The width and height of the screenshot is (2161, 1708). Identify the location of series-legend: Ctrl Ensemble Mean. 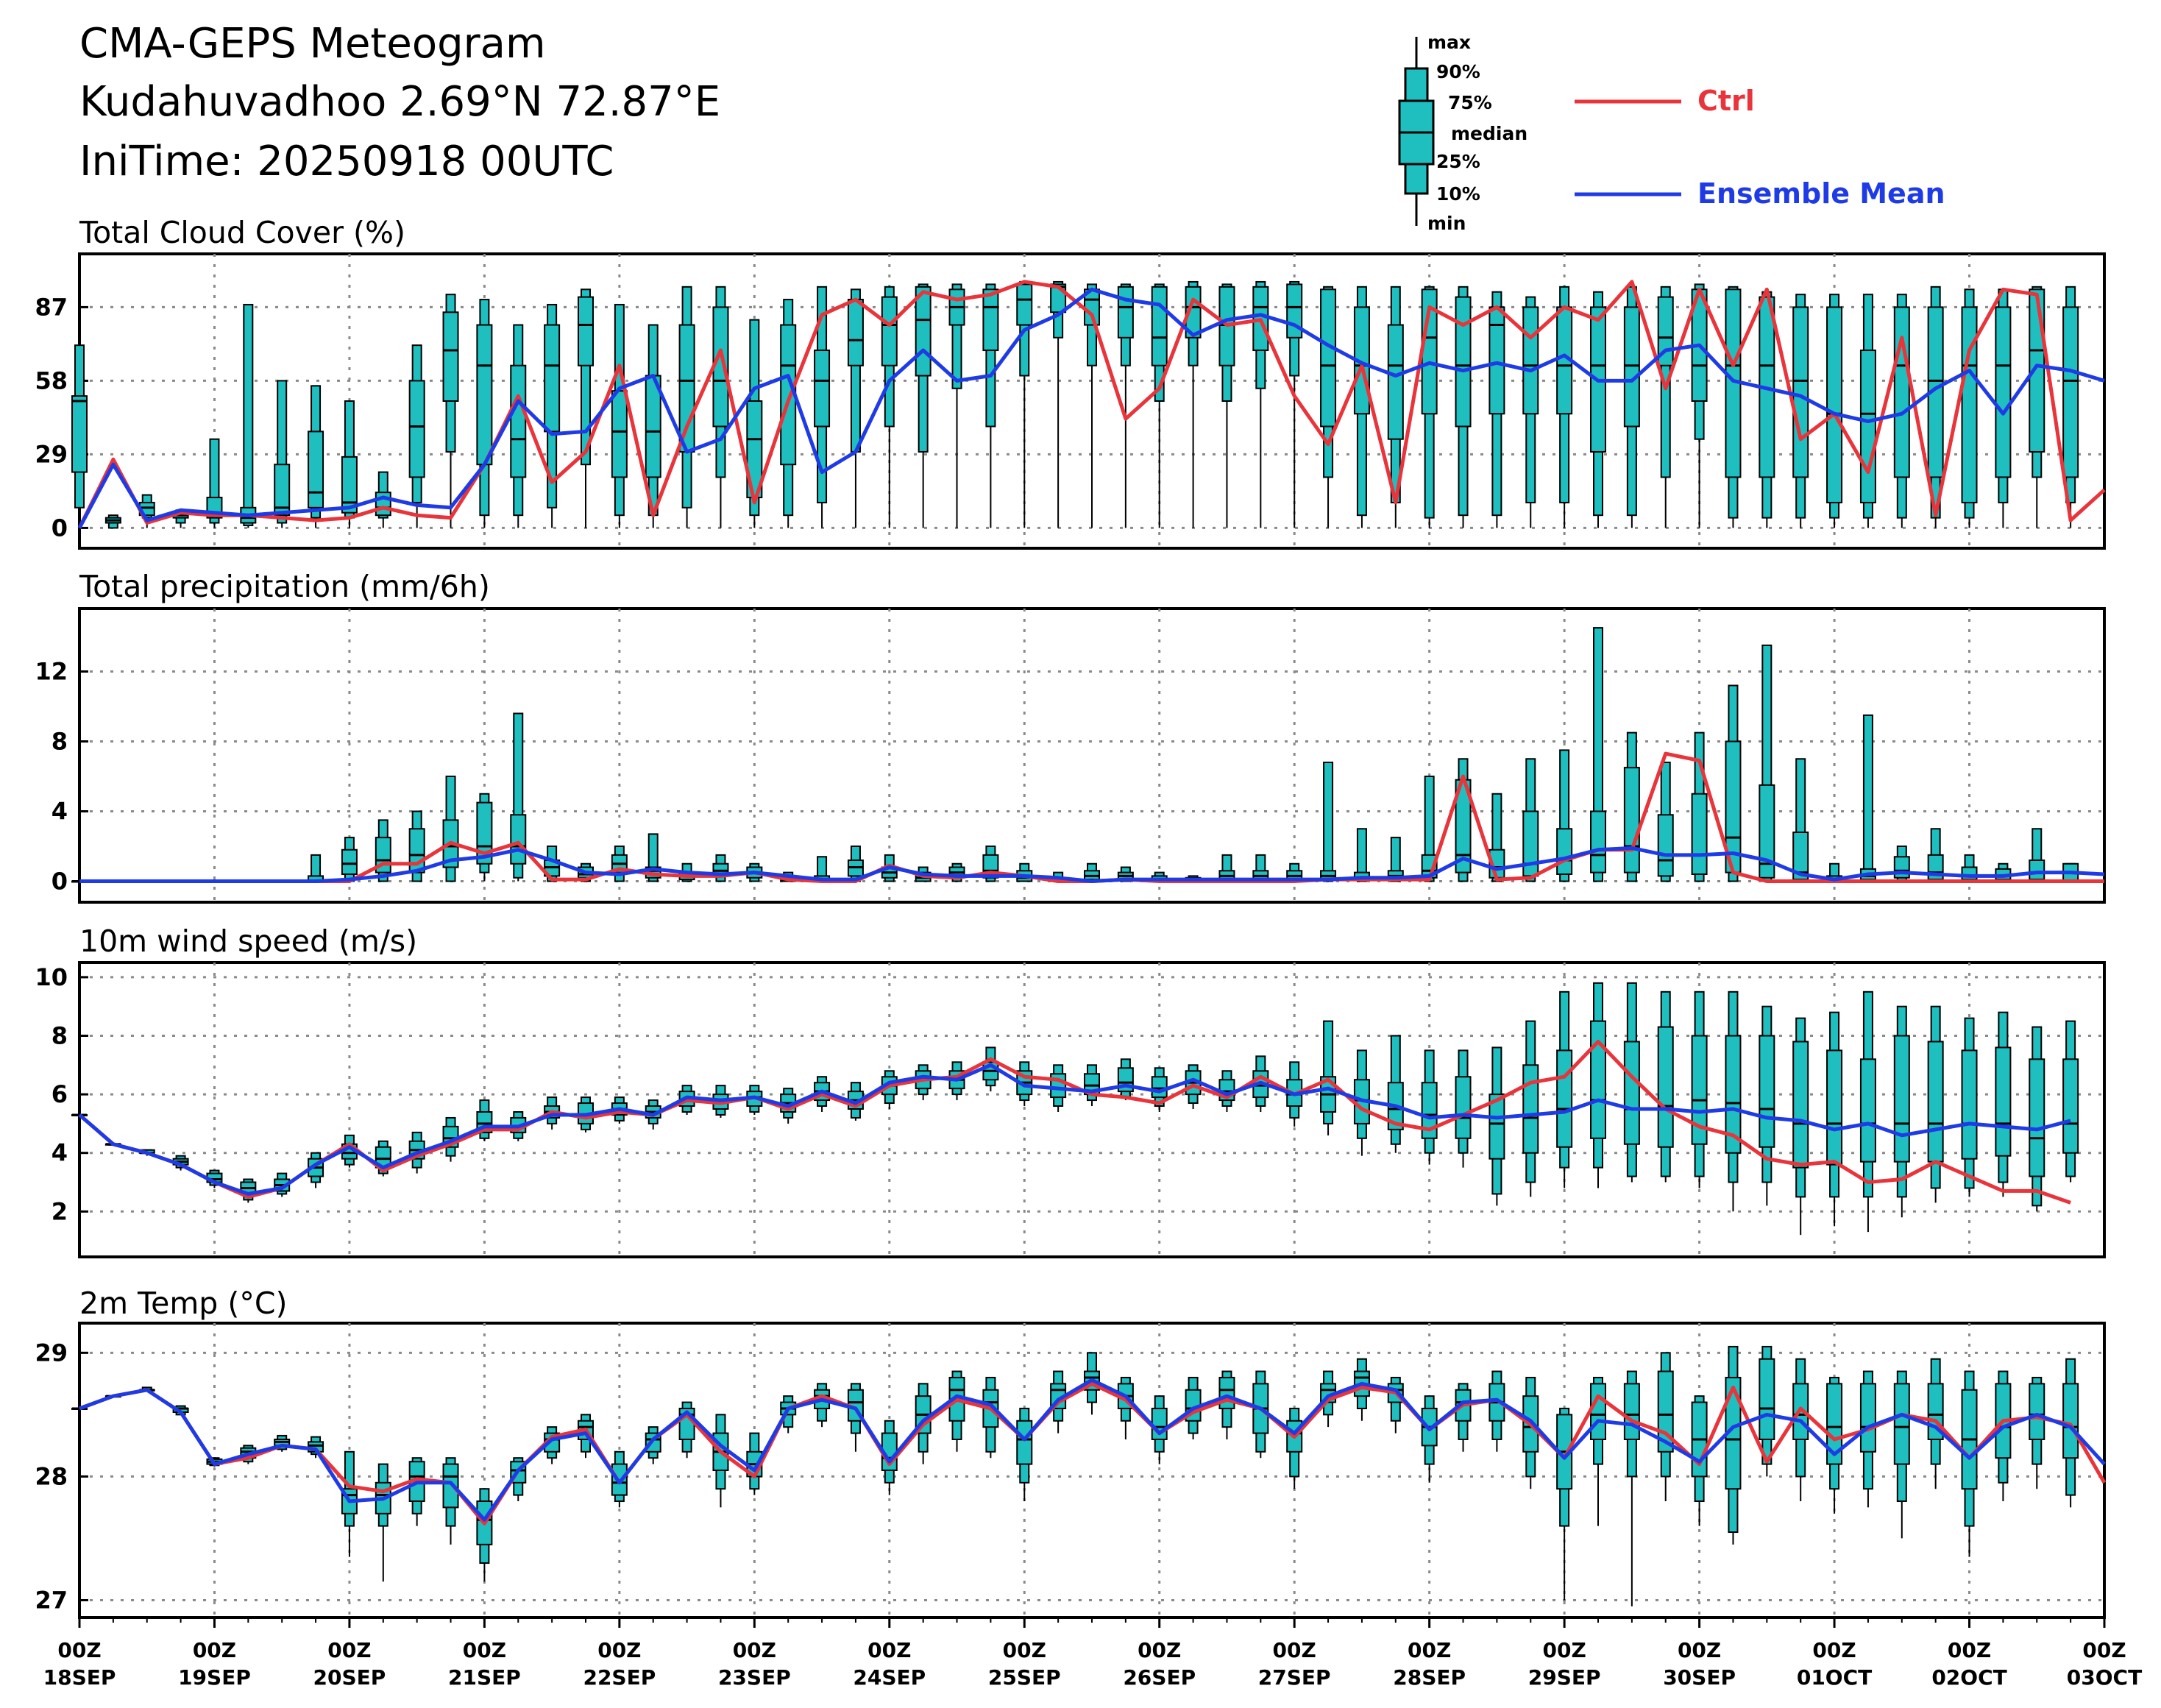
(1760, 147).